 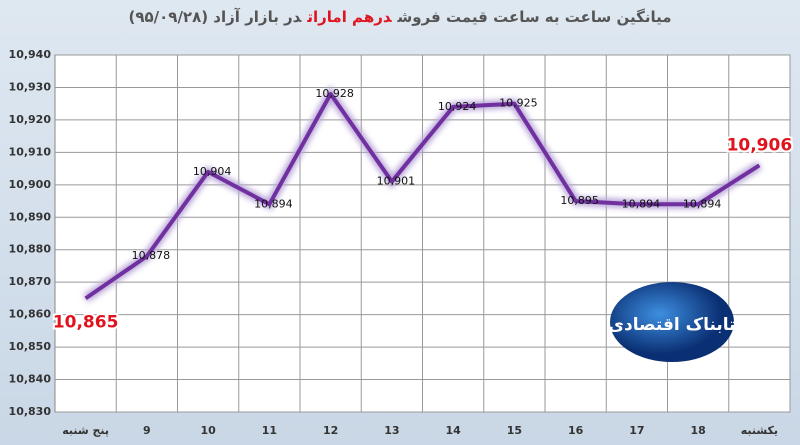 What do you see at coordinates (30, 184) in the screenshot?
I see `y-tick-label: 10,900` at bounding box center [30, 184].